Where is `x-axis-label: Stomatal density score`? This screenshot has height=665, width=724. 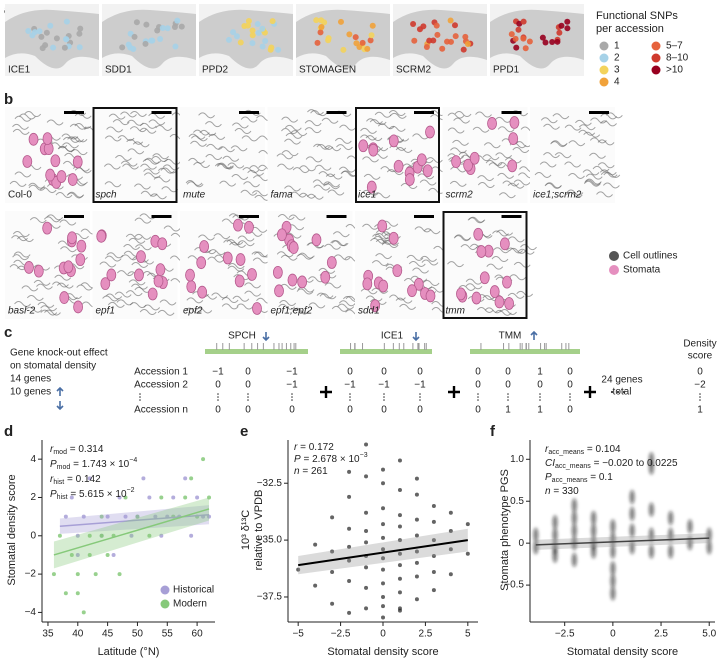 x-axis-label: Stomatal density score is located at coordinates (622, 652).